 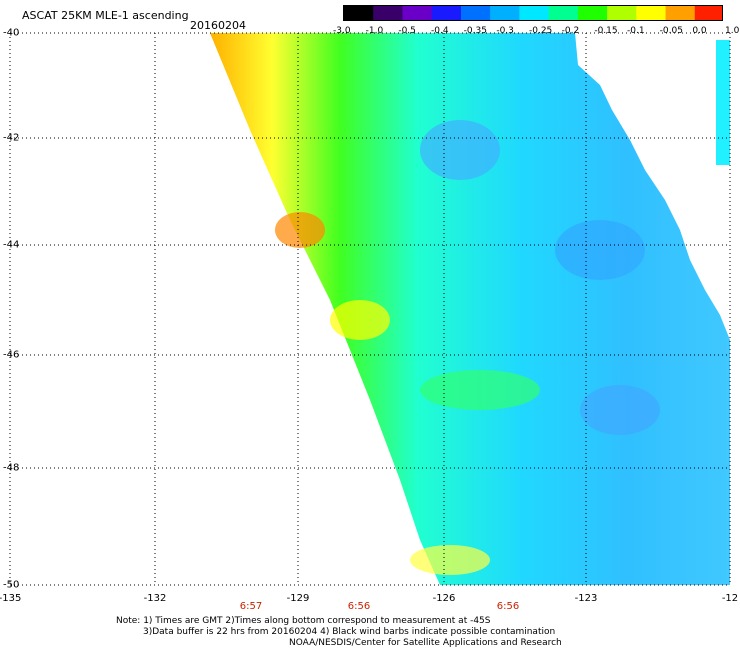 I want to click on color-scale-label: 0.0, so click(x=699, y=31).